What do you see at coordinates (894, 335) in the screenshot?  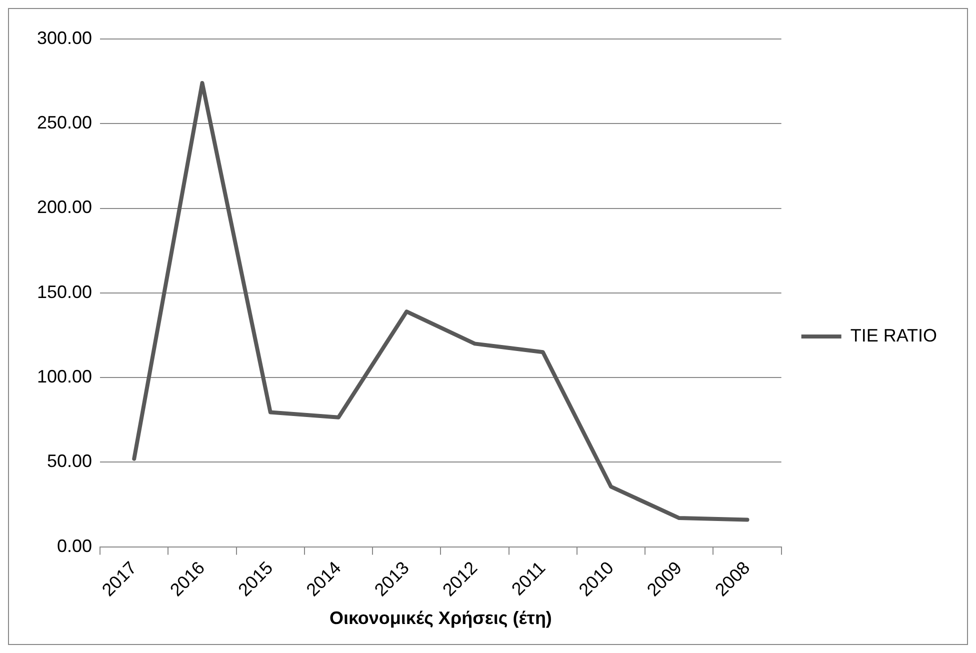 I see `legend-label: TIE RATIO` at bounding box center [894, 335].